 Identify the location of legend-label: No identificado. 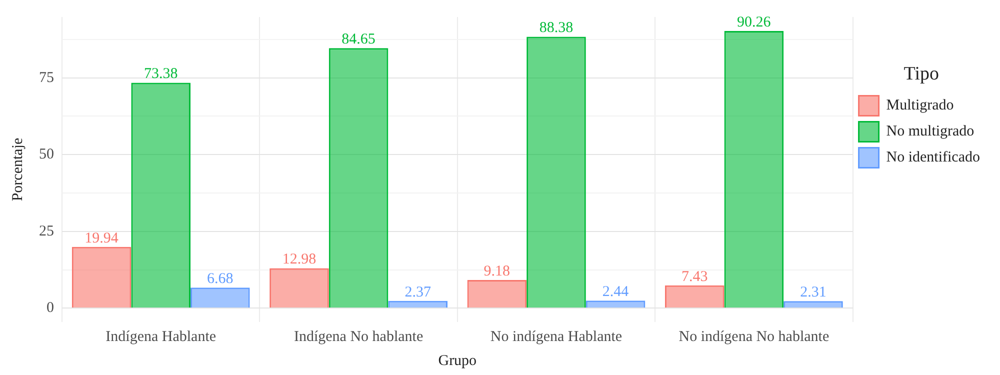
(933, 158).